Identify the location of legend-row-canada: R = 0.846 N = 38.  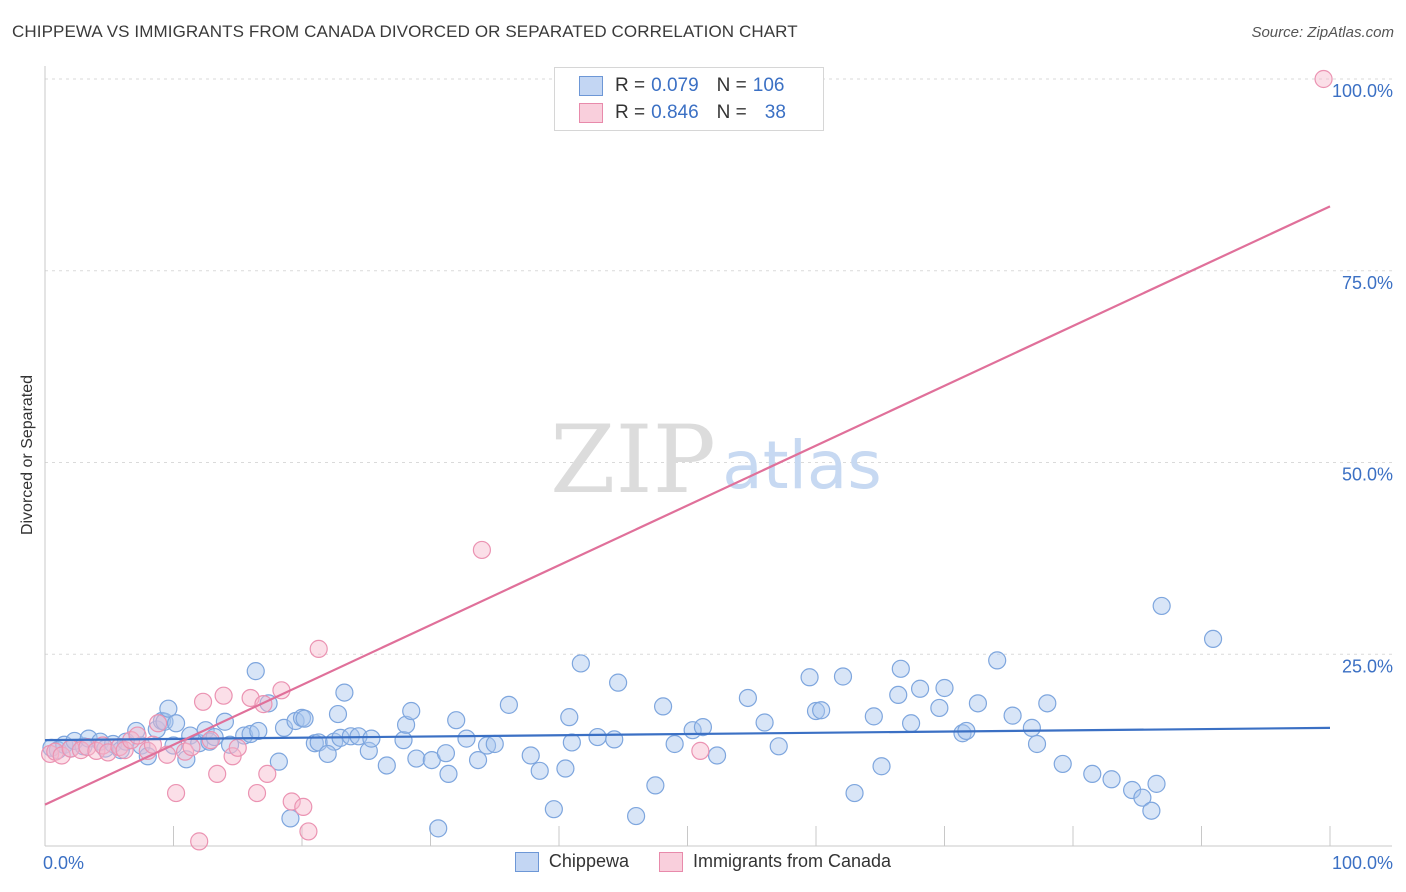
(682, 113).